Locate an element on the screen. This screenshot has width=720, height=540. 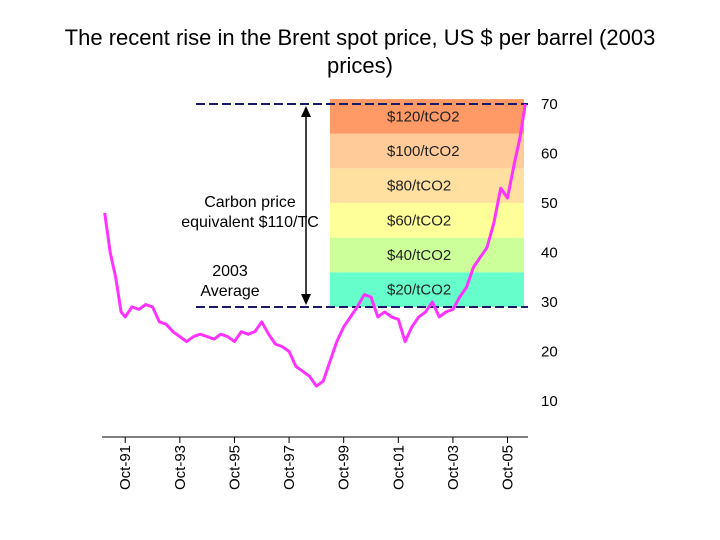
average-annotation-line1: 2003 is located at coordinates (230, 271).